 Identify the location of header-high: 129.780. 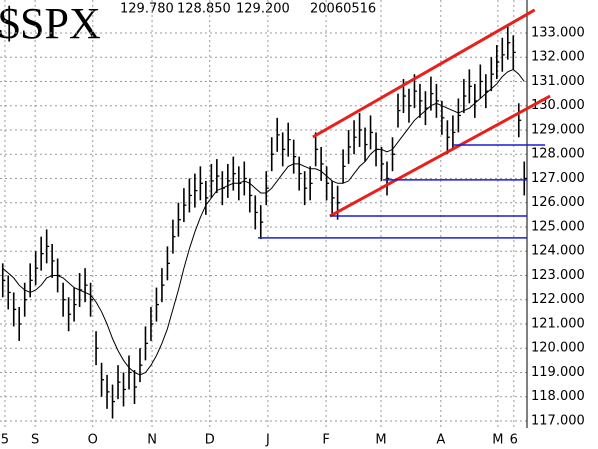
(147, 9).